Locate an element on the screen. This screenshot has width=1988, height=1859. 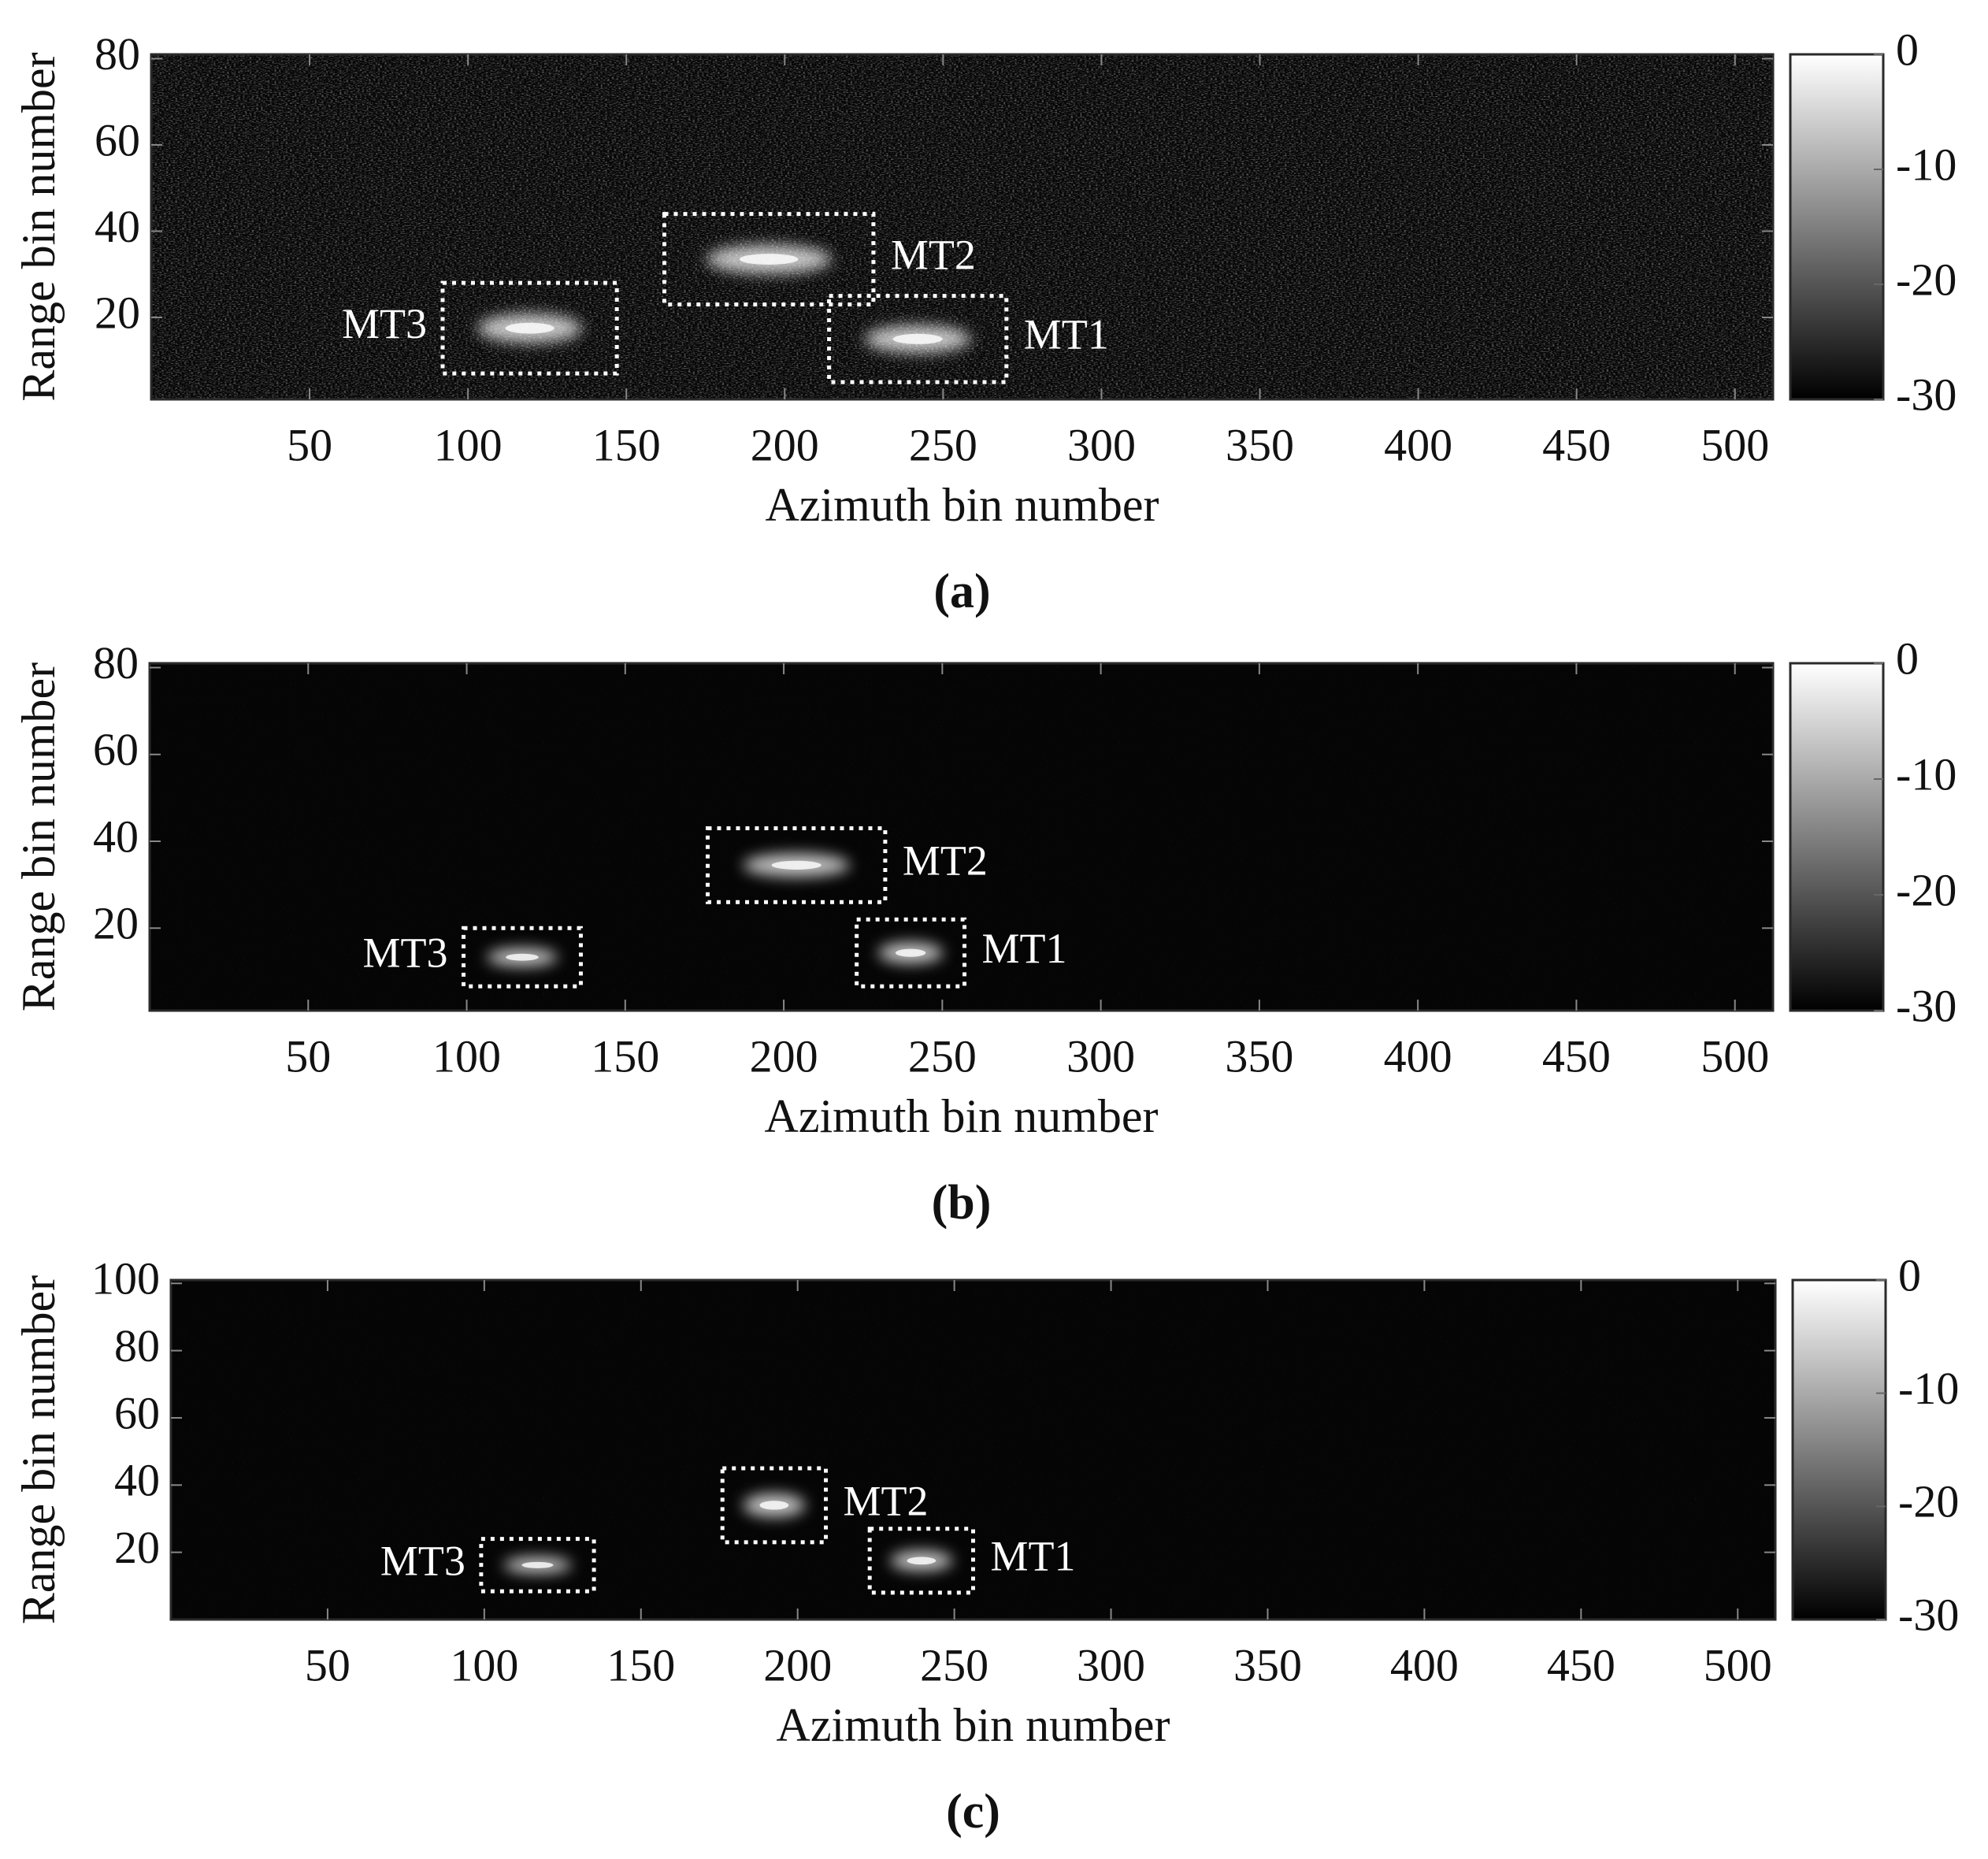
panel-caption: (b) is located at coordinates (962, 1203).